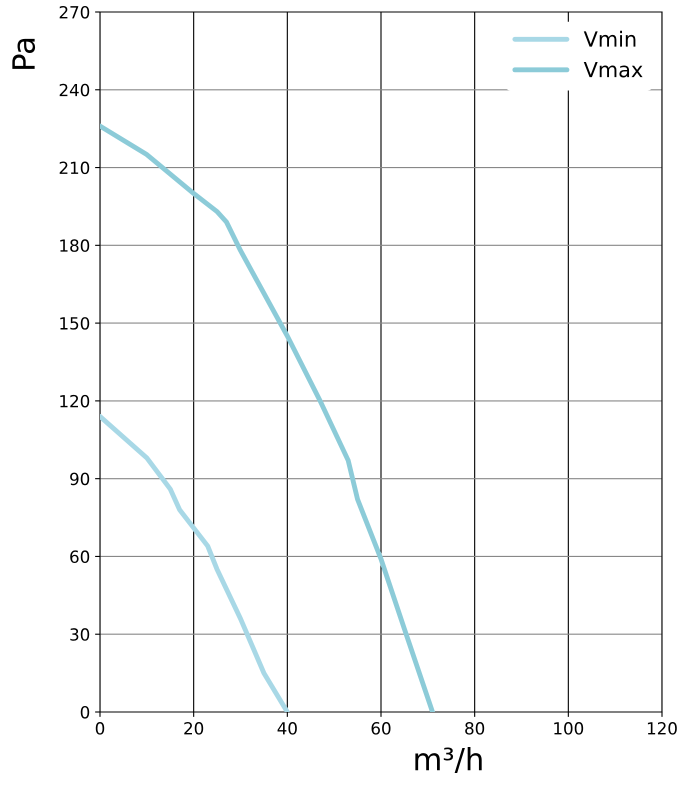 Image resolution: width=678 pixels, height=795 pixels. I want to click on x-tick-label: 120, so click(662, 728).